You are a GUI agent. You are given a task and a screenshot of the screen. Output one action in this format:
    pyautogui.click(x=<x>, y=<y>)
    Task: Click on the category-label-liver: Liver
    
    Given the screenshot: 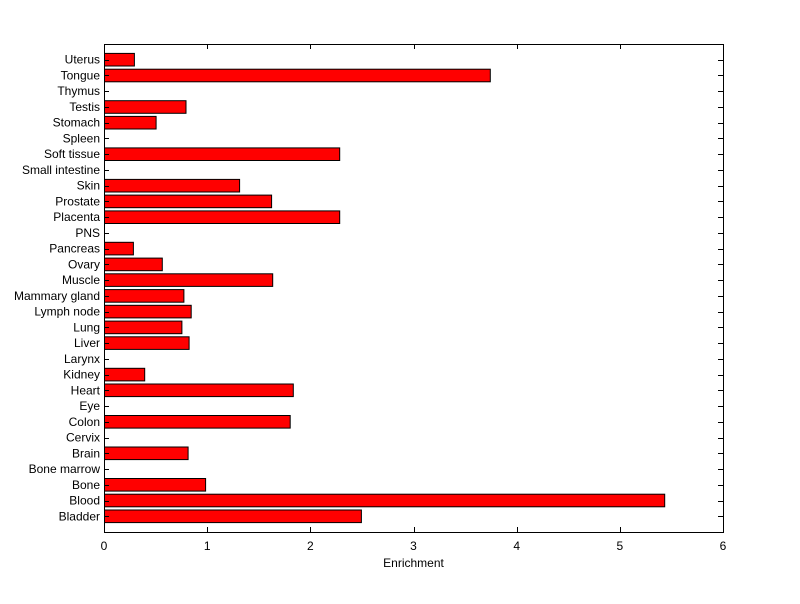 What is the action you would take?
    pyautogui.click(x=87, y=343)
    